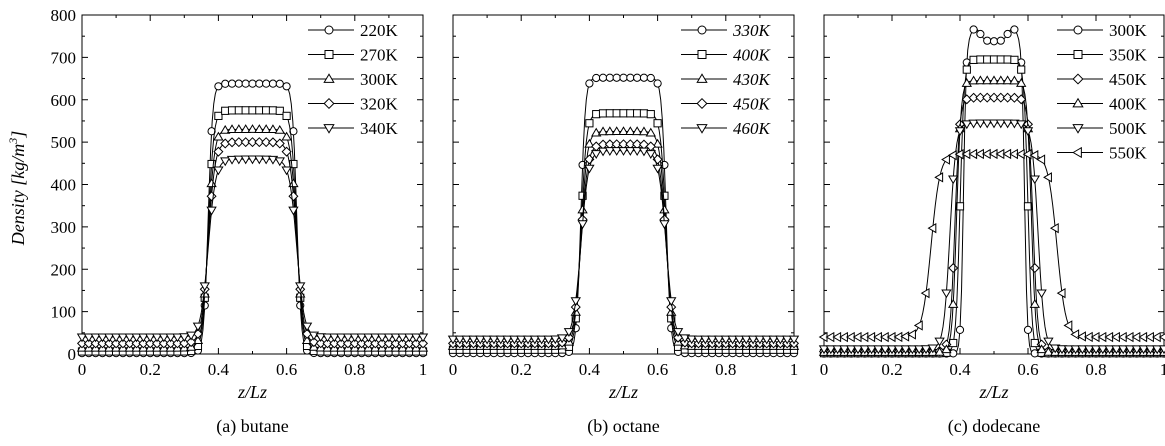 Image resolution: width=1165 pixels, height=446 pixels. I want to click on legend-entry: 330K, so click(726, 30).